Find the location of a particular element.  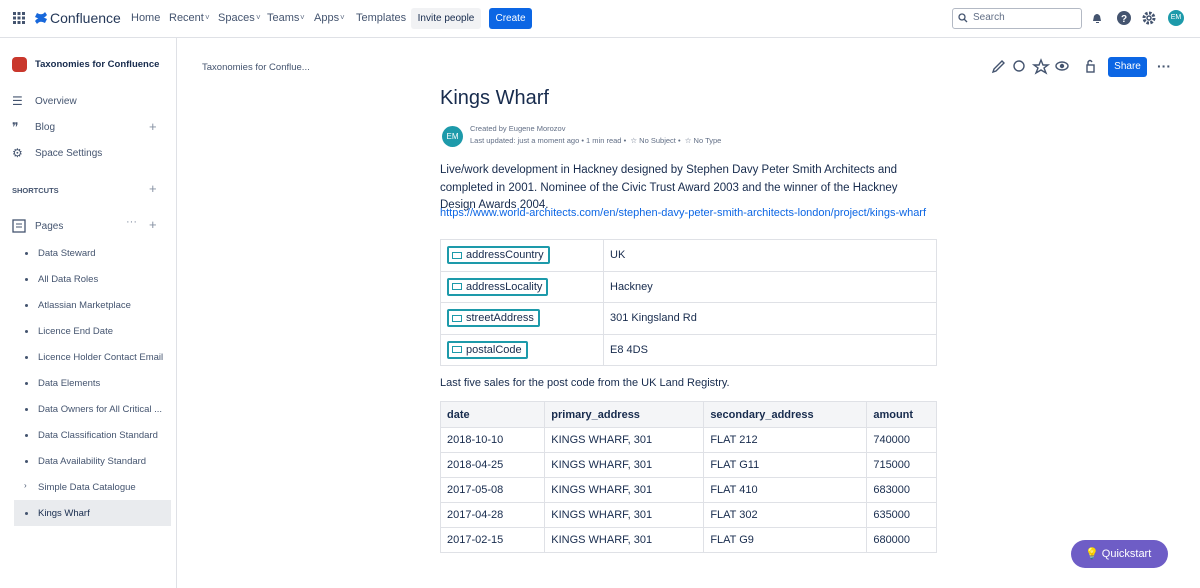

property-row: addressCountry UK is located at coordinates (688, 255).